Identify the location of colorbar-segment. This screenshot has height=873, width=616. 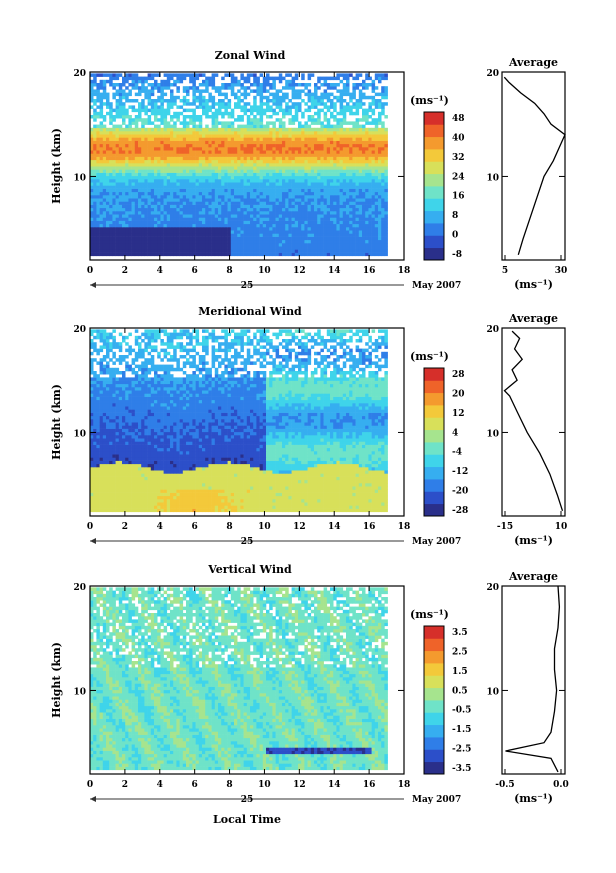
(434, 205).